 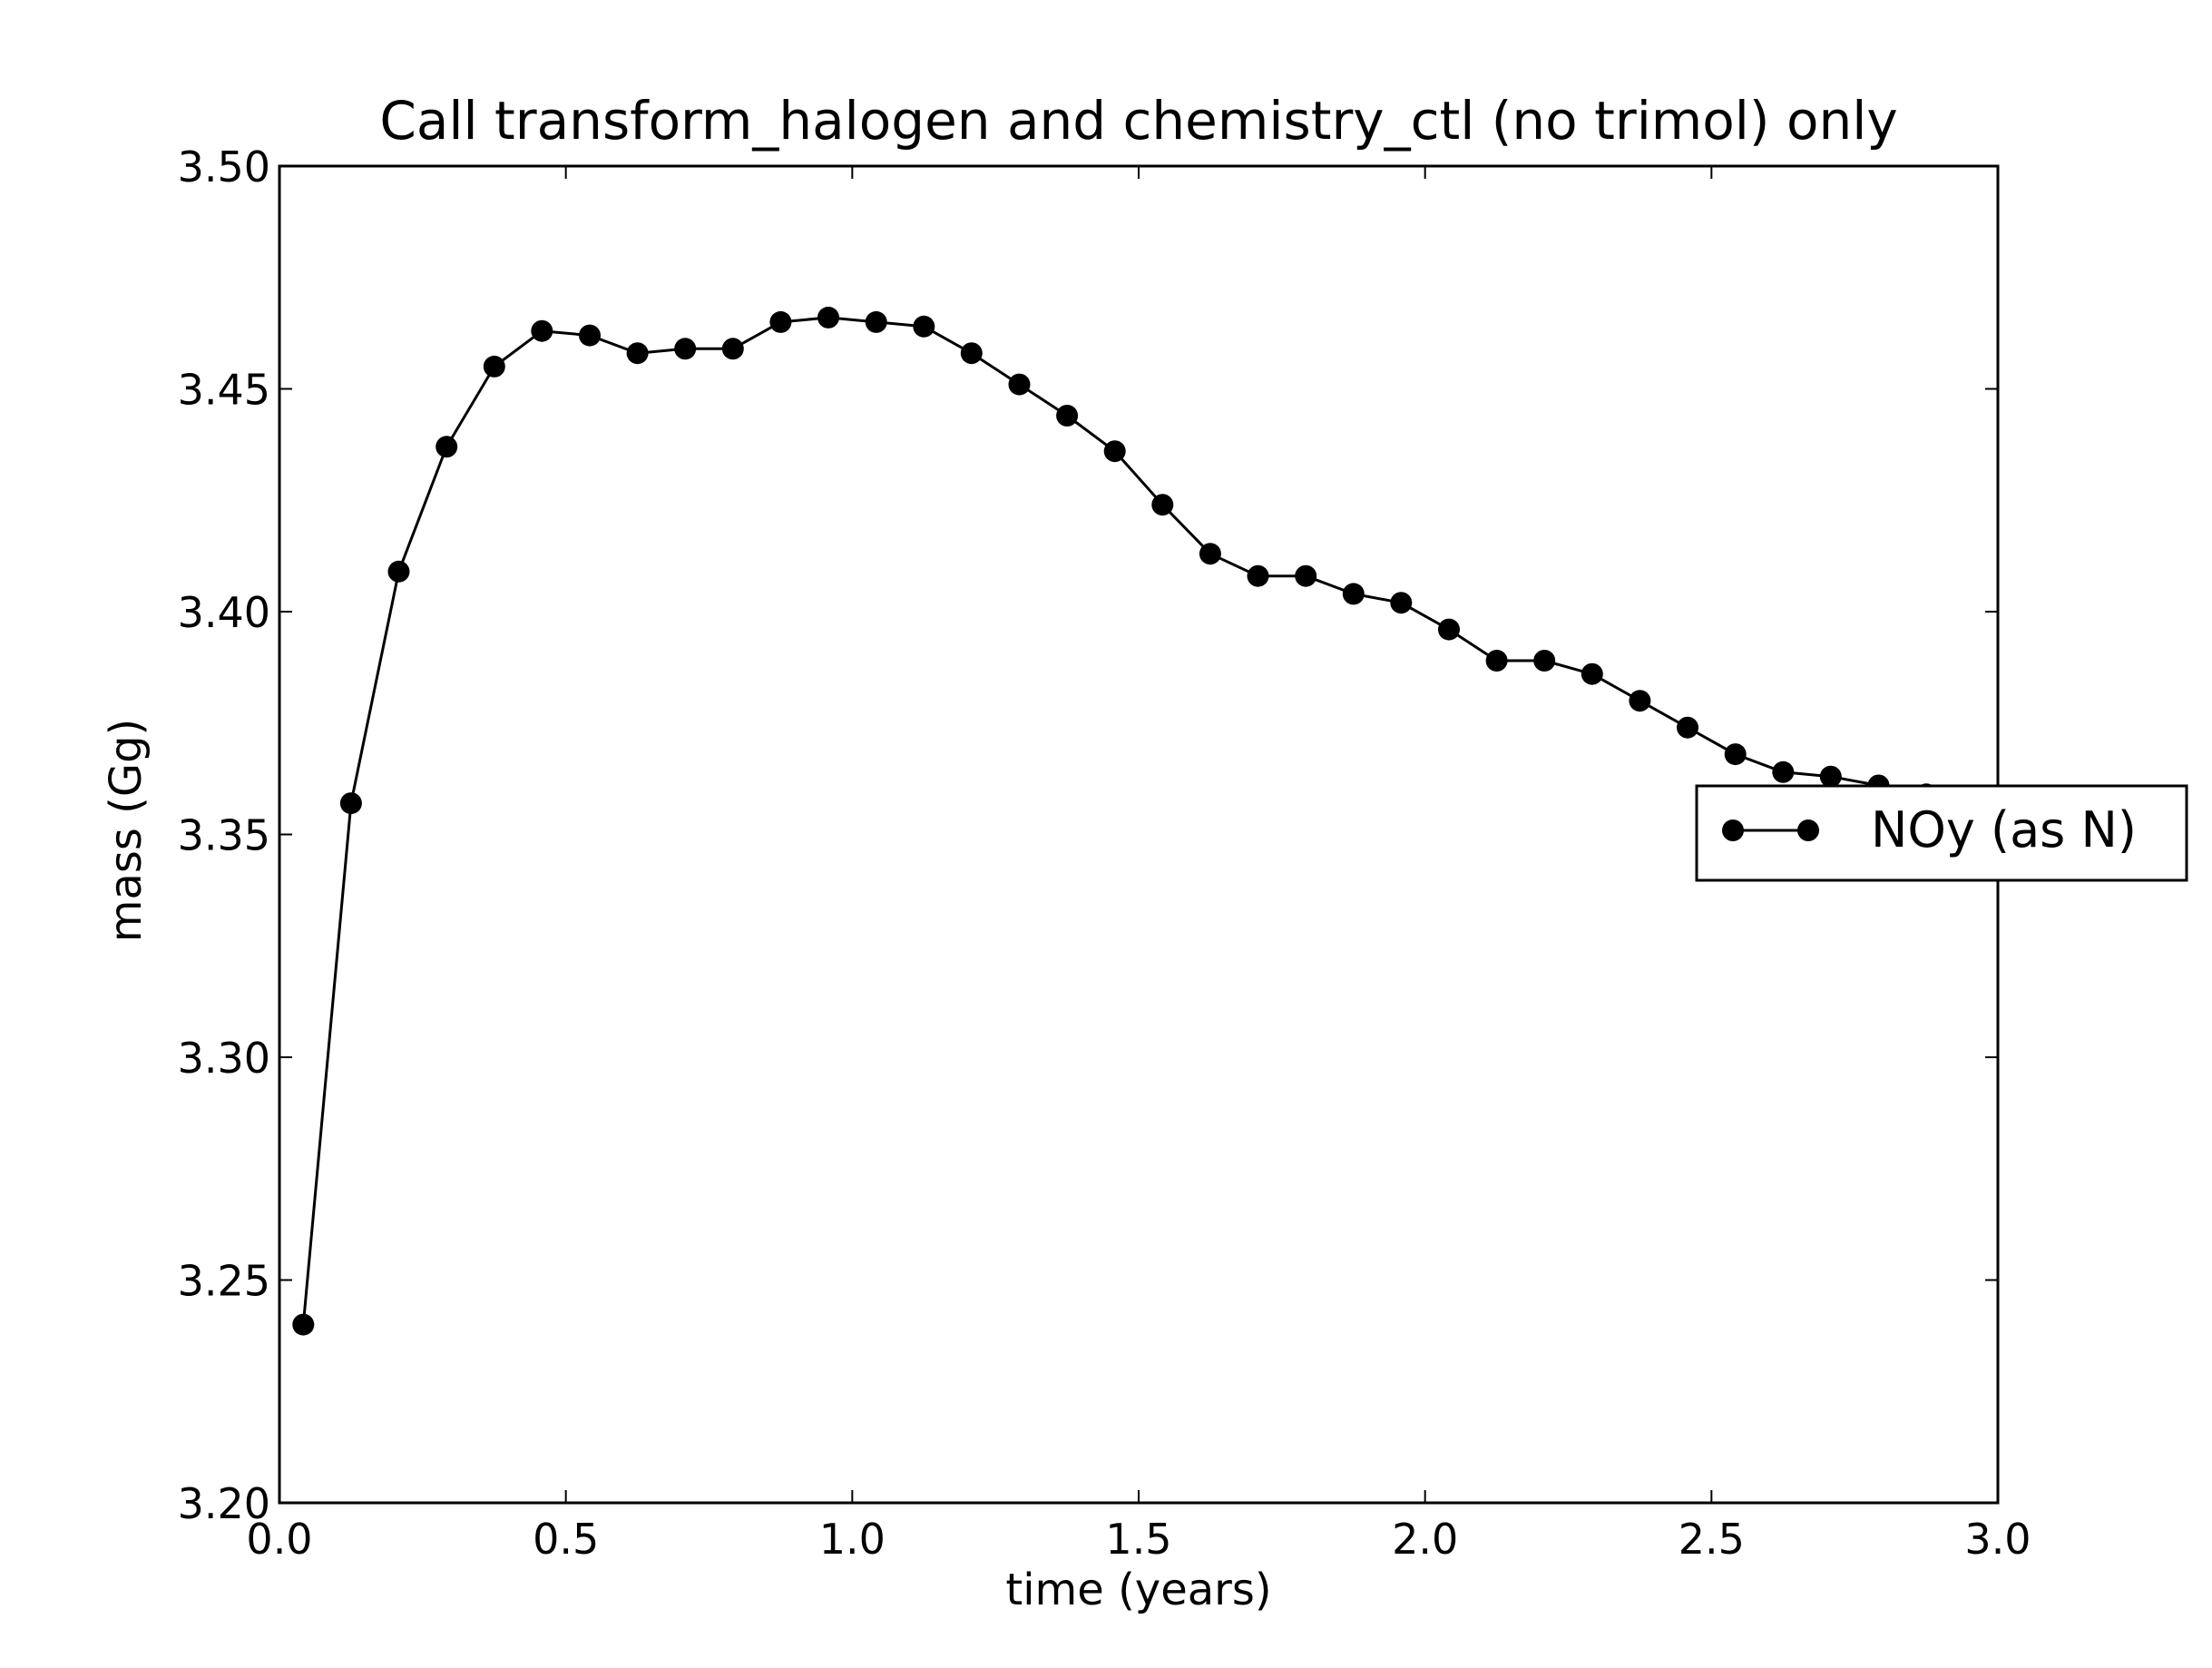 I want to click on legend: NOy (as N), so click(x=1941, y=833).